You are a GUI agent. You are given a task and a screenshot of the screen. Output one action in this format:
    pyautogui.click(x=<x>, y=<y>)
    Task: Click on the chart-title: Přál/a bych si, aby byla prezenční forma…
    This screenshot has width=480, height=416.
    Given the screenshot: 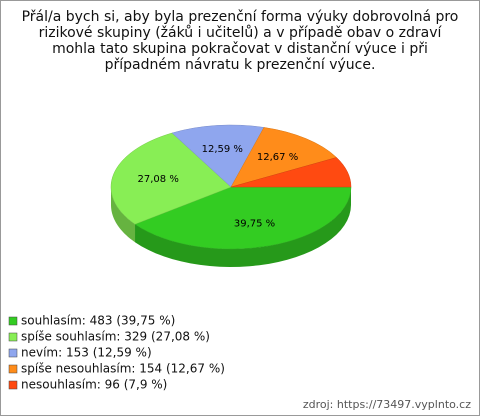 What is the action you would take?
    pyautogui.click(x=240, y=41)
    